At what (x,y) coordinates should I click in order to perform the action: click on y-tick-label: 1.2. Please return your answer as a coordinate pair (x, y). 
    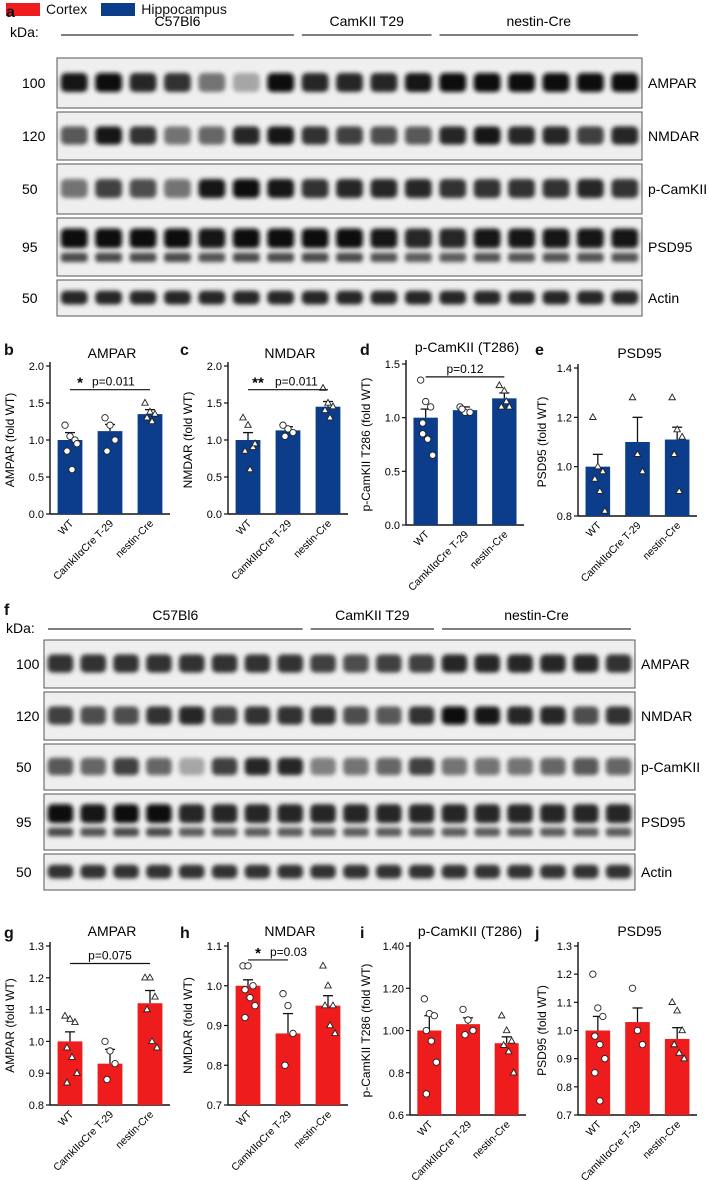
    Looking at the image, I should click on (36, 979).